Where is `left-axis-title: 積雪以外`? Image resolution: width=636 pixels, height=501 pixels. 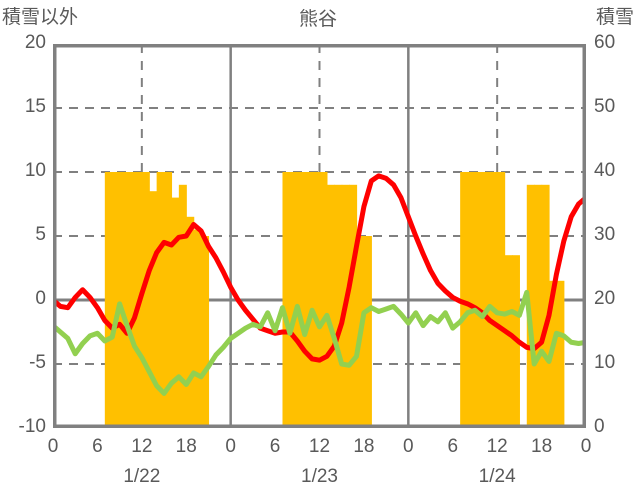
left-axis-title: 積雪以外 is located at coordinates (40, 17).